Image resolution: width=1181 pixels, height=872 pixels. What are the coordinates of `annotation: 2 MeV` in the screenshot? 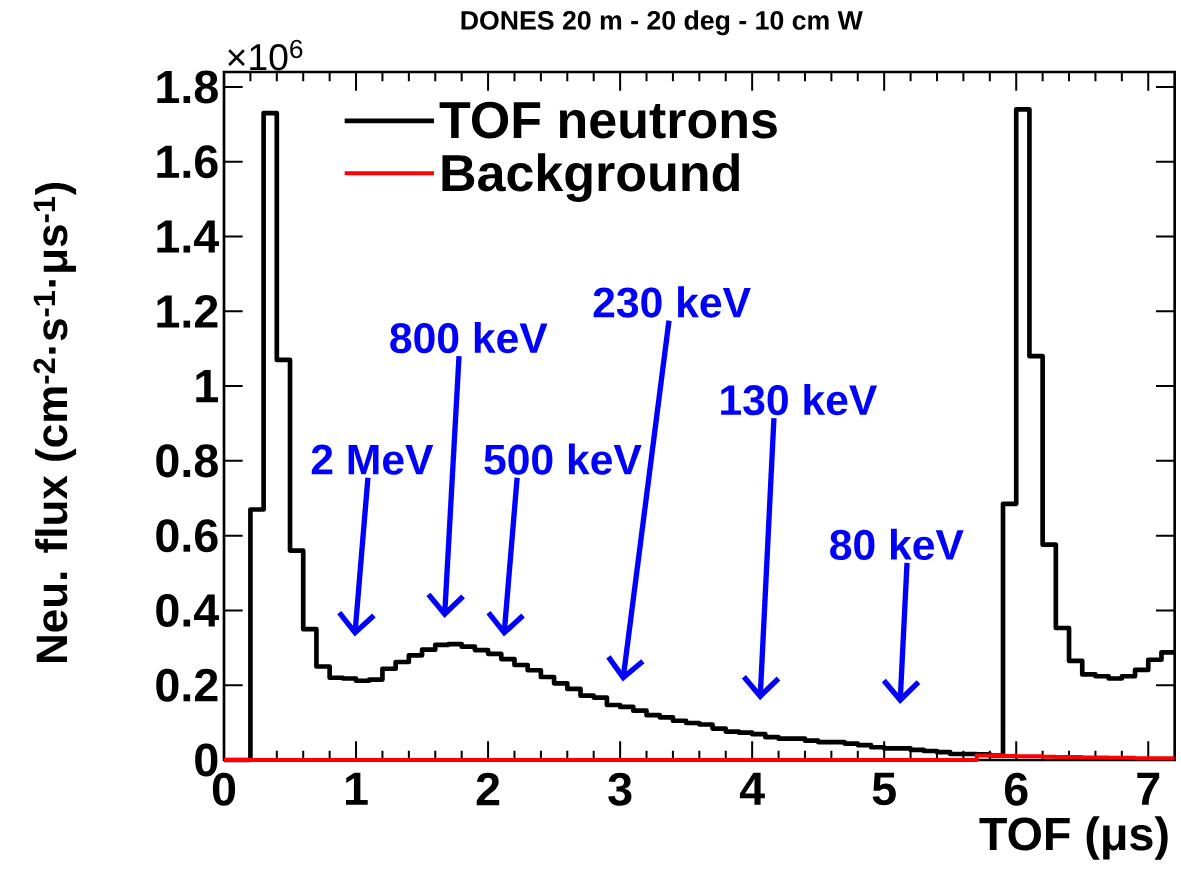 It's located at (372, 459).